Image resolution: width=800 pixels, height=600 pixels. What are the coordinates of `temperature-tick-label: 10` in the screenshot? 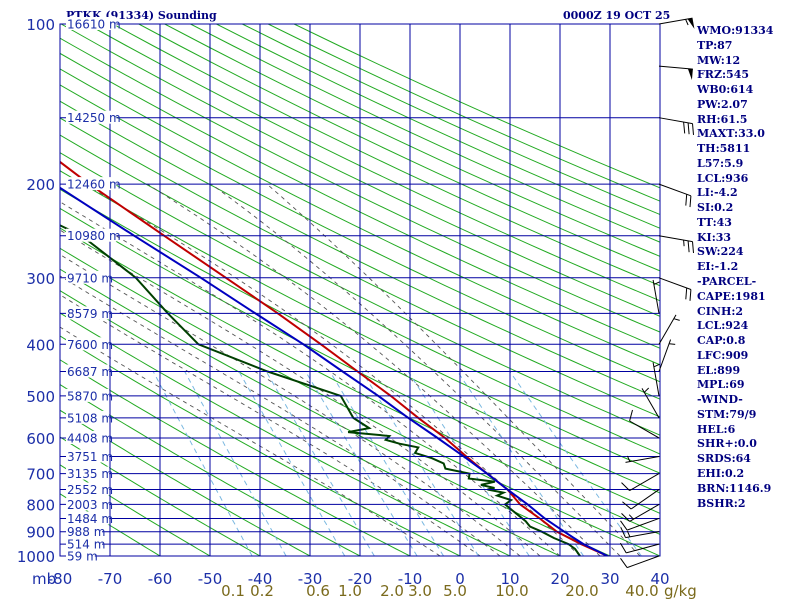 It's located at (509, 579).